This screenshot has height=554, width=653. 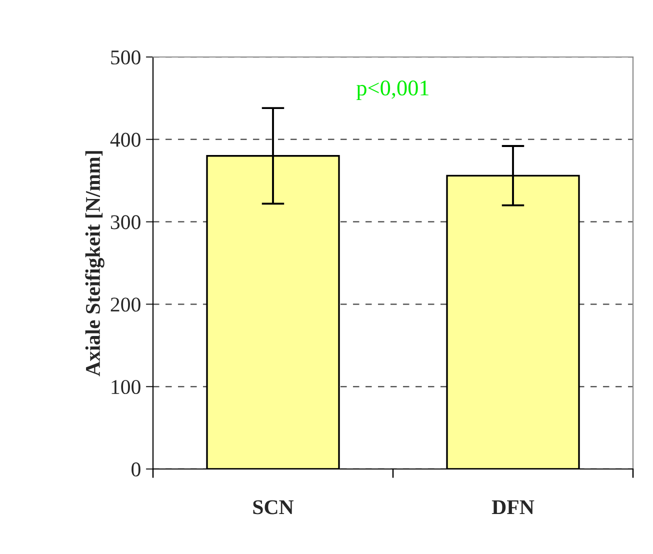 I want to click on y-tick-label: 500, so click(x=125, y=57).